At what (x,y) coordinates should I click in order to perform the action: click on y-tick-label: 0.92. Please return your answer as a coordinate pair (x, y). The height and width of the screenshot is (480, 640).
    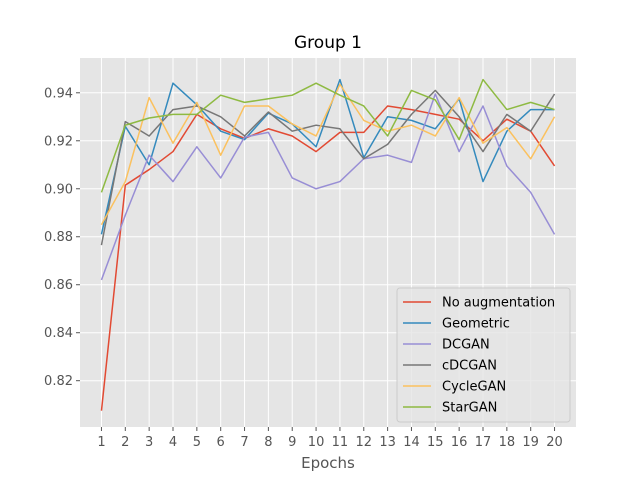
    Looking at the image, I should click on (58, 141).